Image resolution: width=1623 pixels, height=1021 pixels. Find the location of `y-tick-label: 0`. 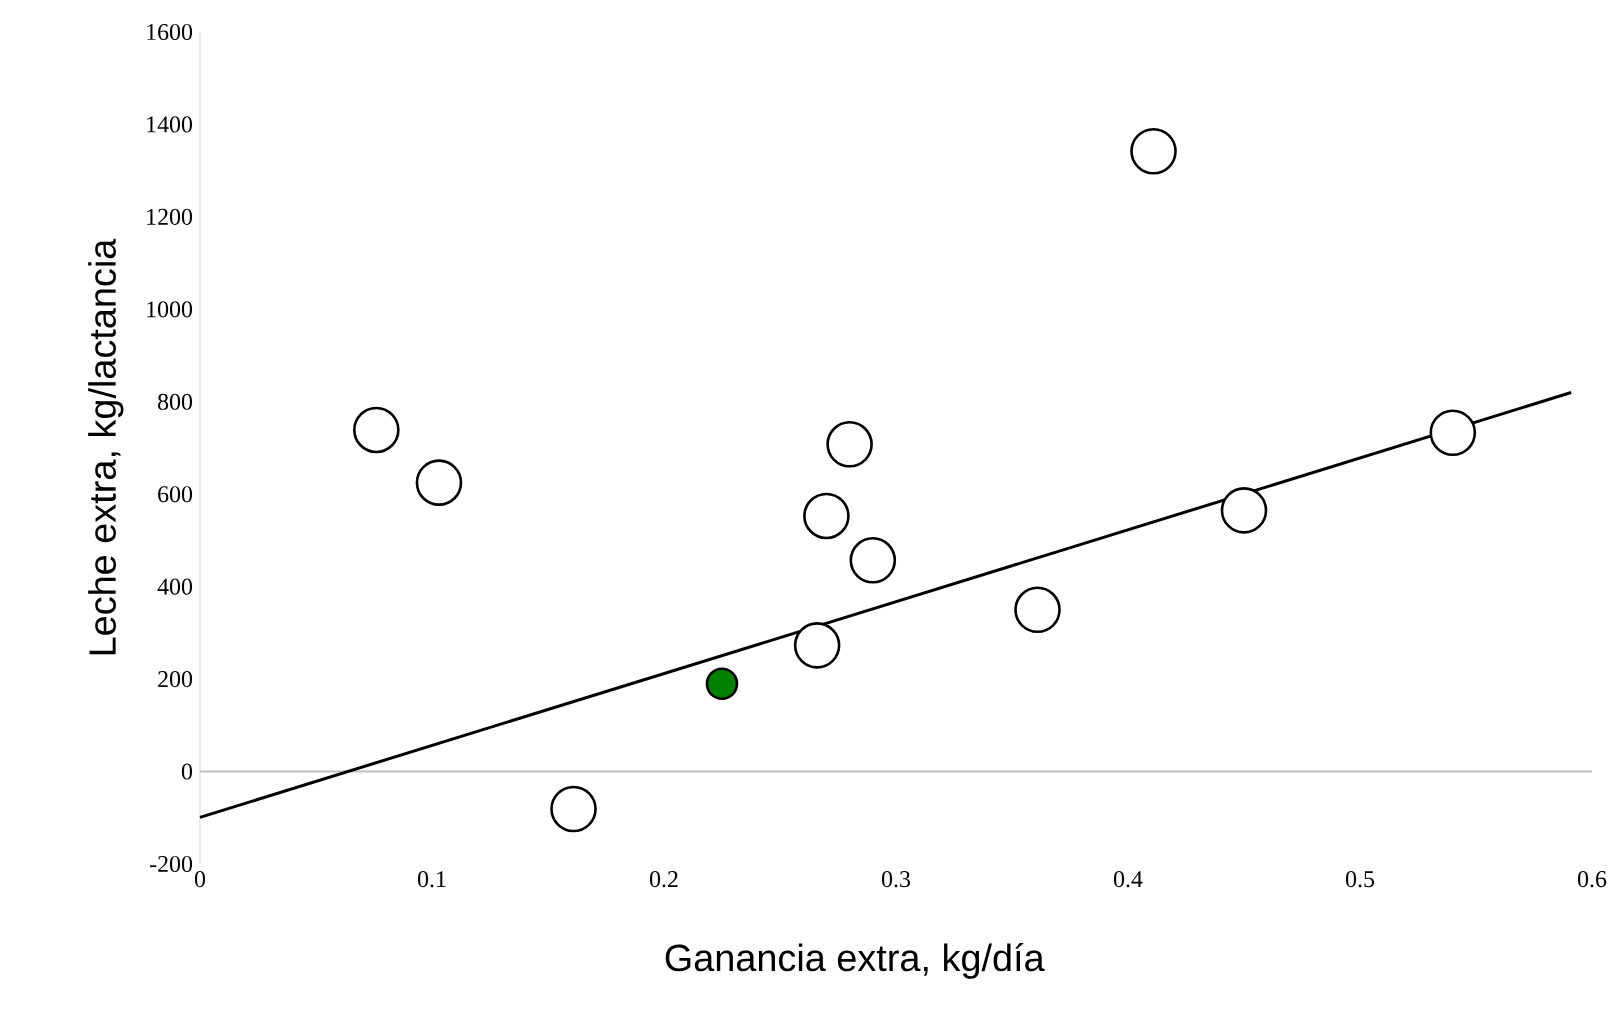

y-tick-label: 0 is located at coordinates (187, 771).